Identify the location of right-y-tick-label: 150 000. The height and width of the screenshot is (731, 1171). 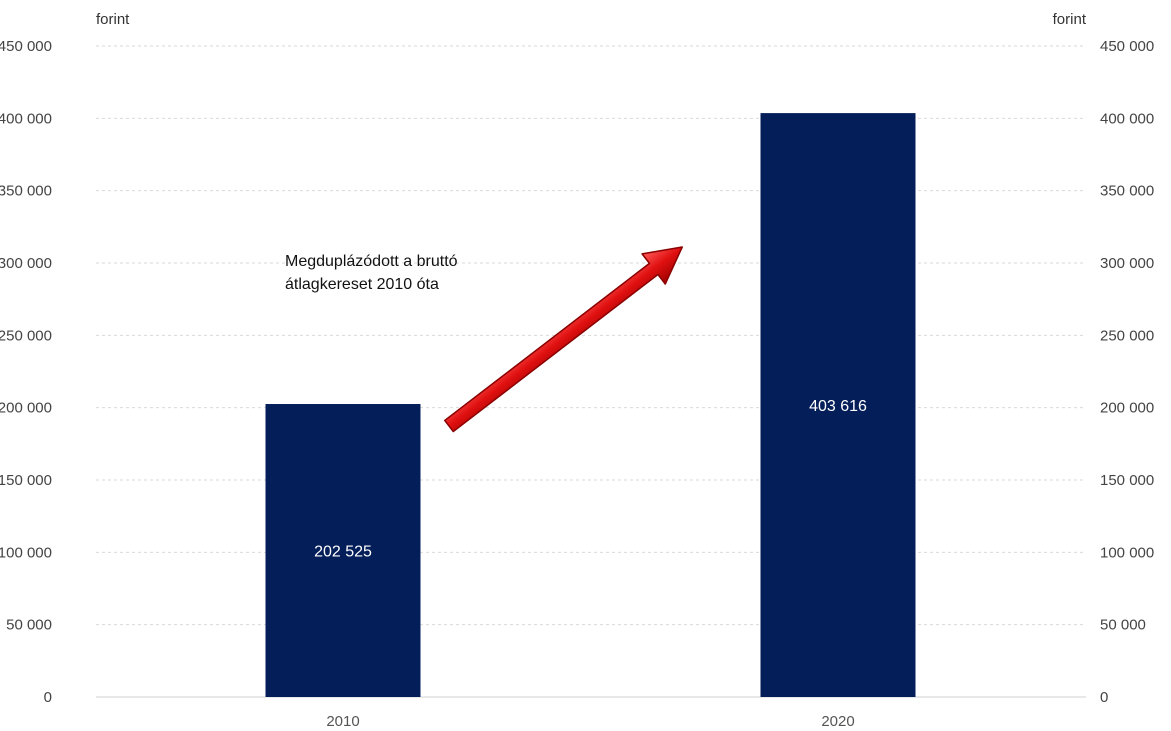
(1127, 480).